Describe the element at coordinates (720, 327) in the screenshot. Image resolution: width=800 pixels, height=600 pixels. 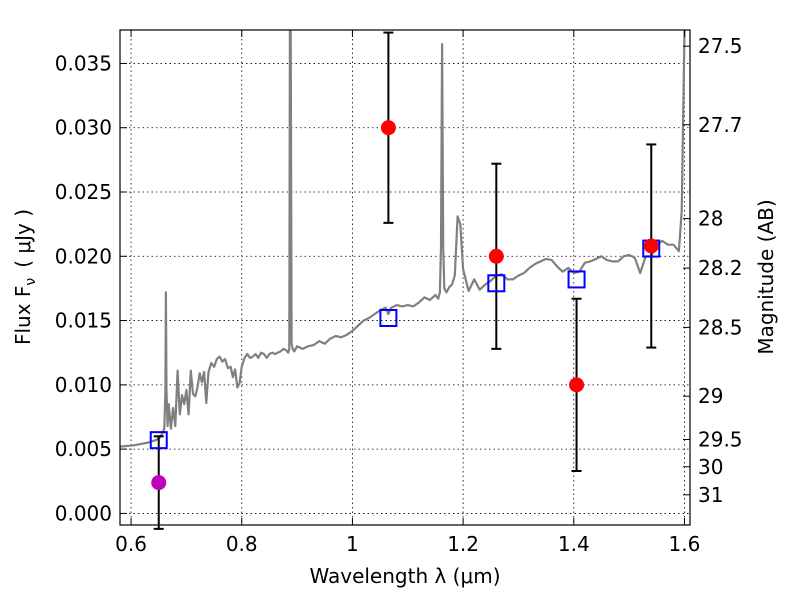
I see `y2-tick-label: 28.5` at that location.